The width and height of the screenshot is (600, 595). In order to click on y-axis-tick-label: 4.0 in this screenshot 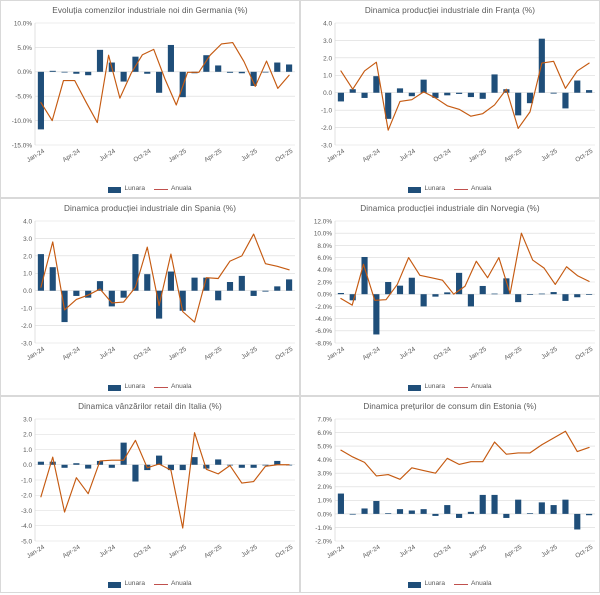, I will do `click(27, 221)`.